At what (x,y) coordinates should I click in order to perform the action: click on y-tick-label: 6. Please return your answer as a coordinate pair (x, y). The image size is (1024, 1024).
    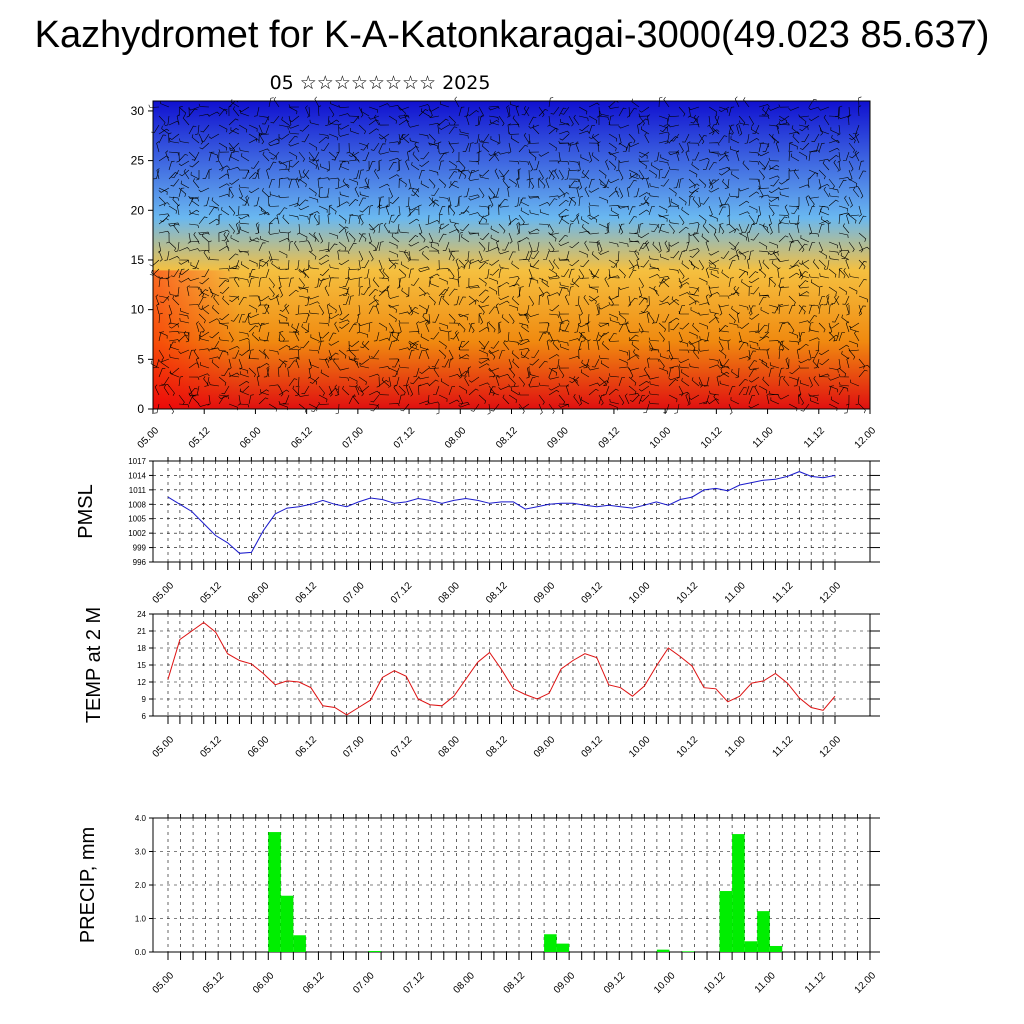
    Looking at the image, I should click on (144, 716).